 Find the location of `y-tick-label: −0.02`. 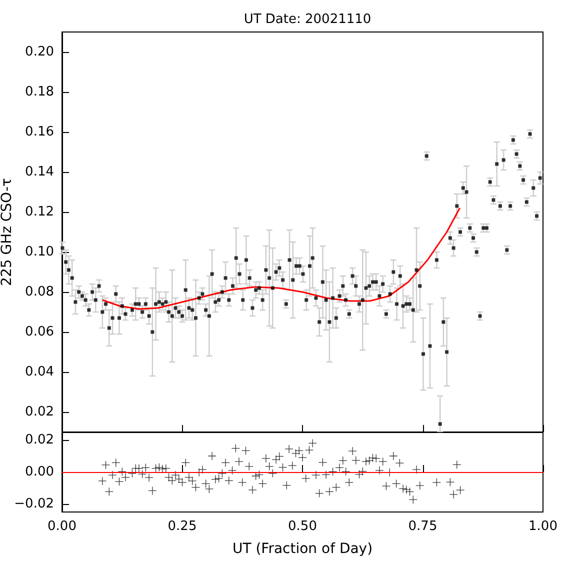

y-tick-label: −0.02 is located at coordinates (34, 504).